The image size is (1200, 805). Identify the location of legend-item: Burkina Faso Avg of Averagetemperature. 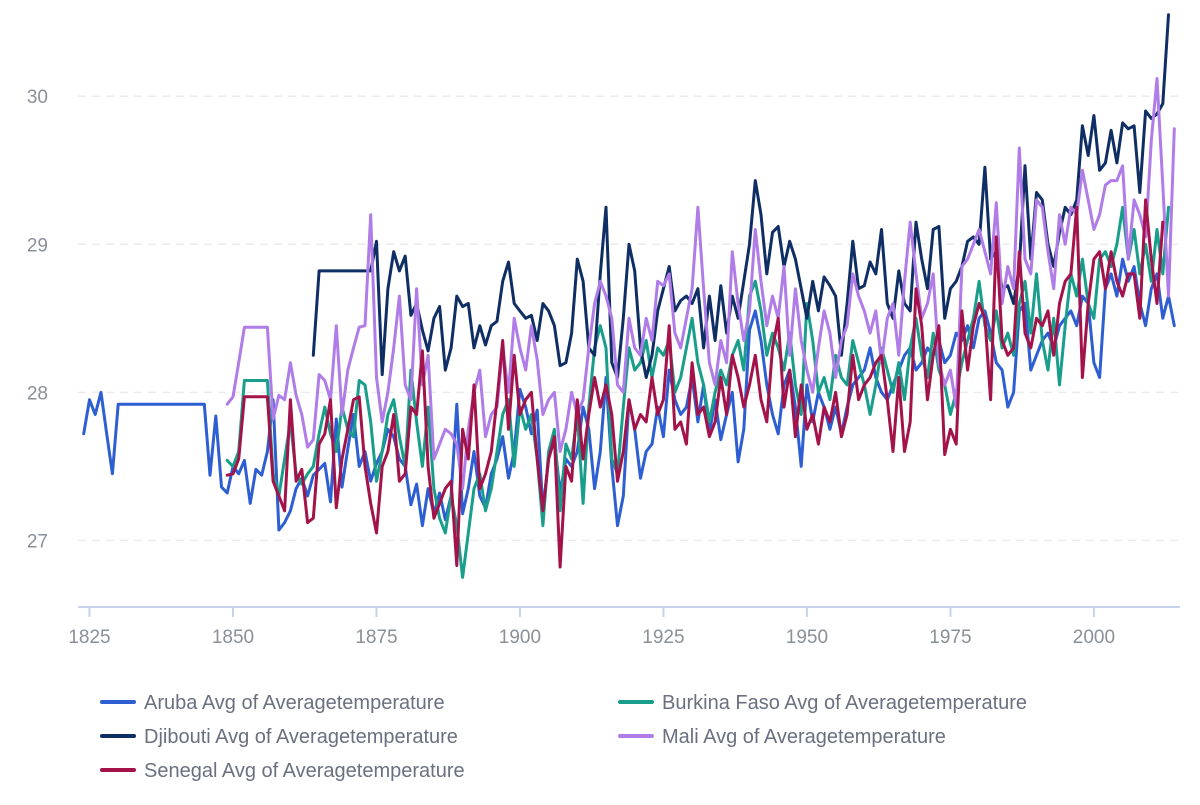
(822, 703).